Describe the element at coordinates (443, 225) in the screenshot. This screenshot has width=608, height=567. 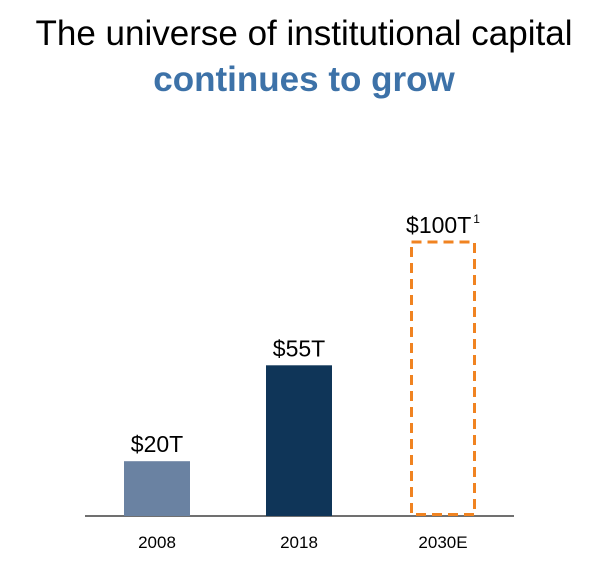
I see `data-label-2030e: $100T 1` at that location.